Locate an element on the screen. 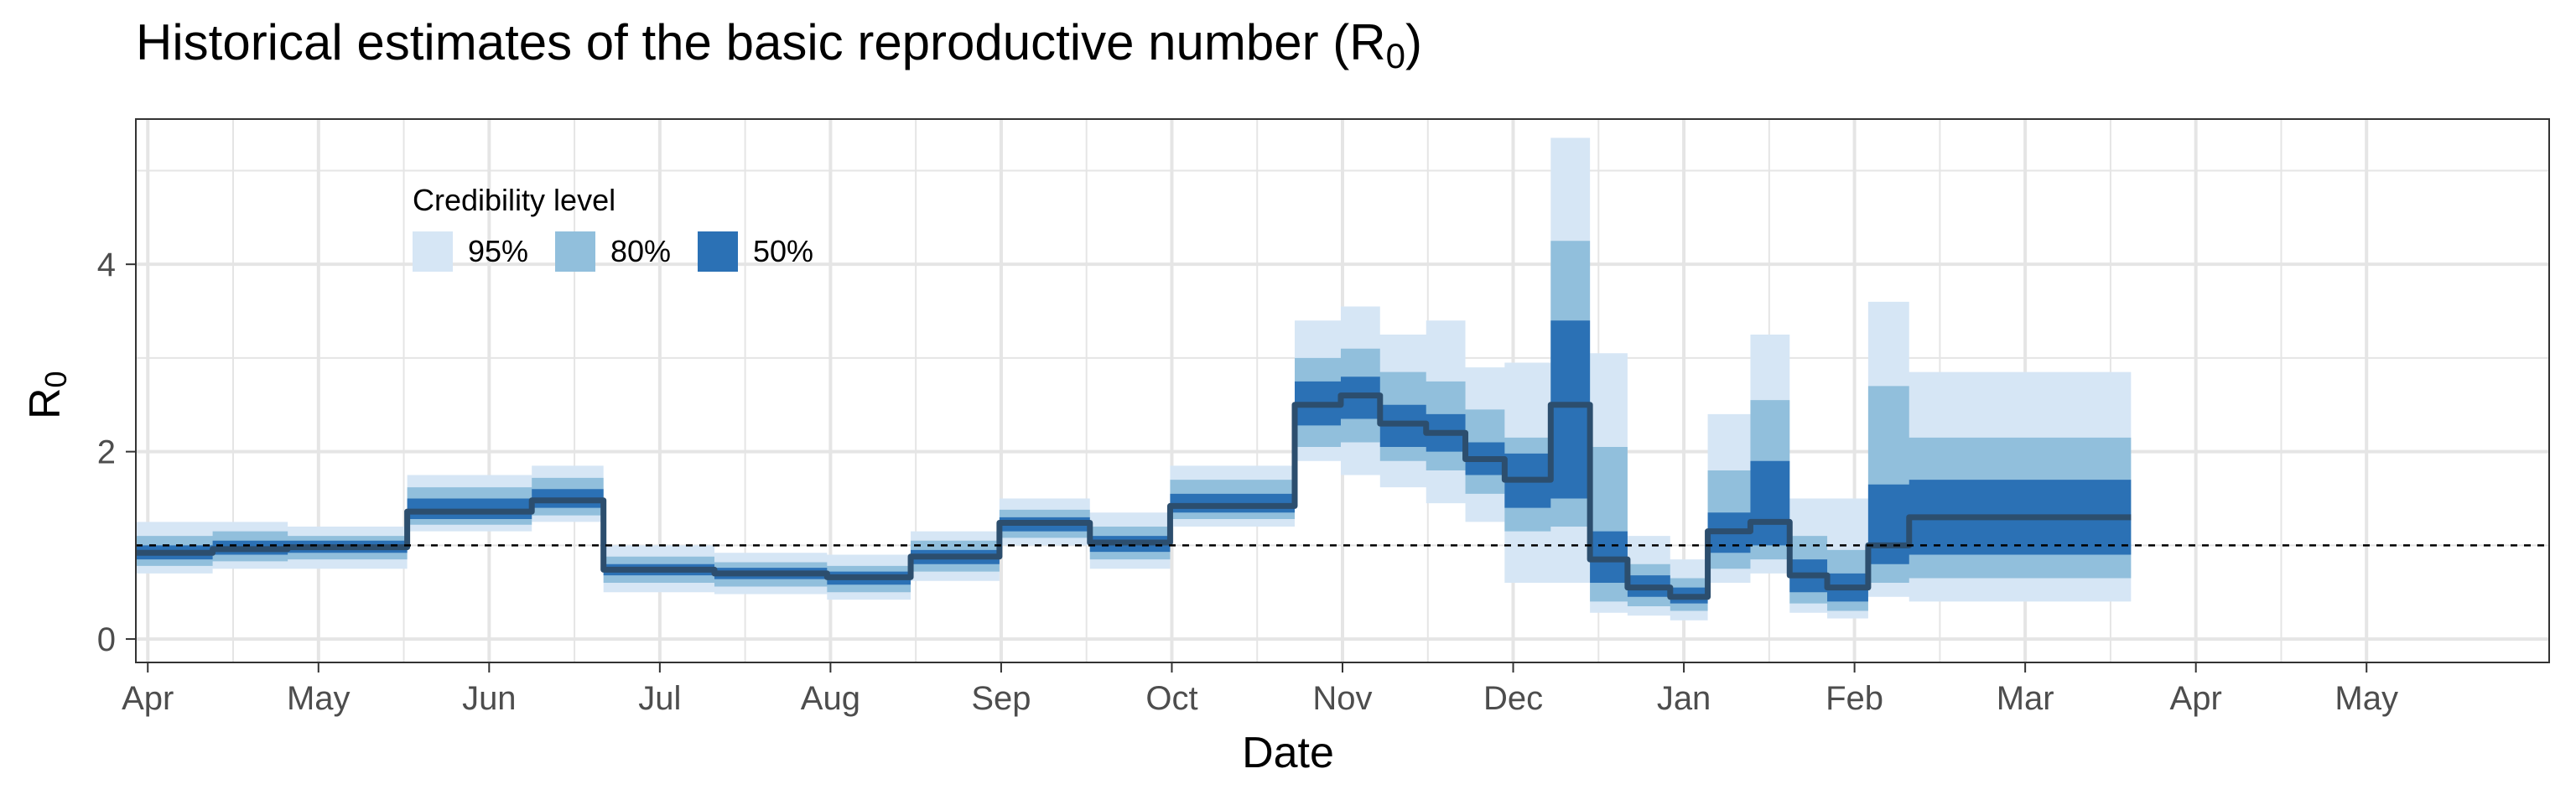 The height and width of the screenshot is (805, 2576). y-tick-label: 2 is located at coordinates (106, 453).